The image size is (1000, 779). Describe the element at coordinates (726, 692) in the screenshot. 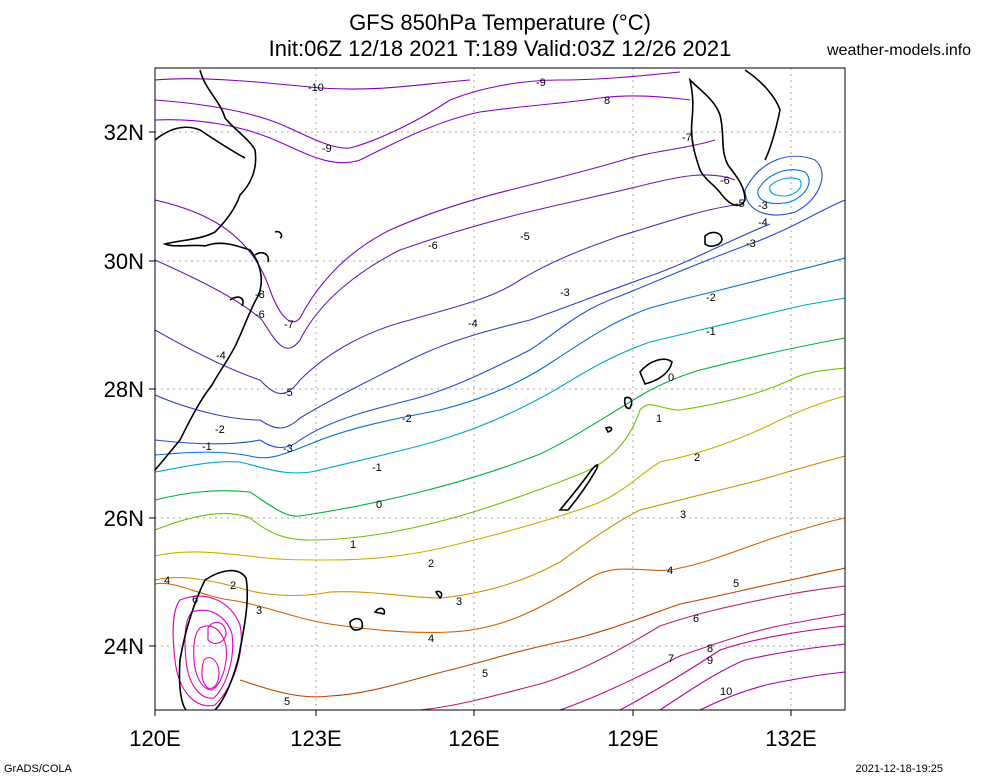

I see `contour-label: 10` at that location.